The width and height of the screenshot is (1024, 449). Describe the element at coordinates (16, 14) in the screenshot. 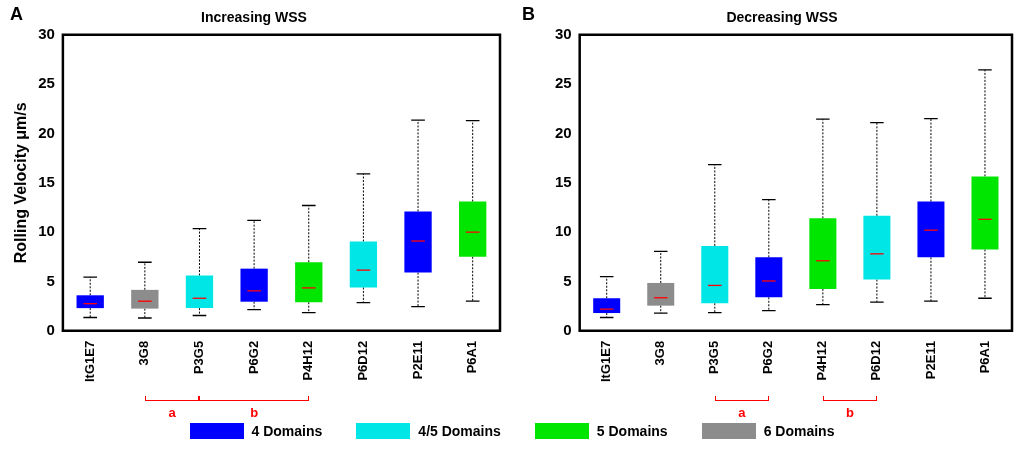

I see `text: A` at that location.